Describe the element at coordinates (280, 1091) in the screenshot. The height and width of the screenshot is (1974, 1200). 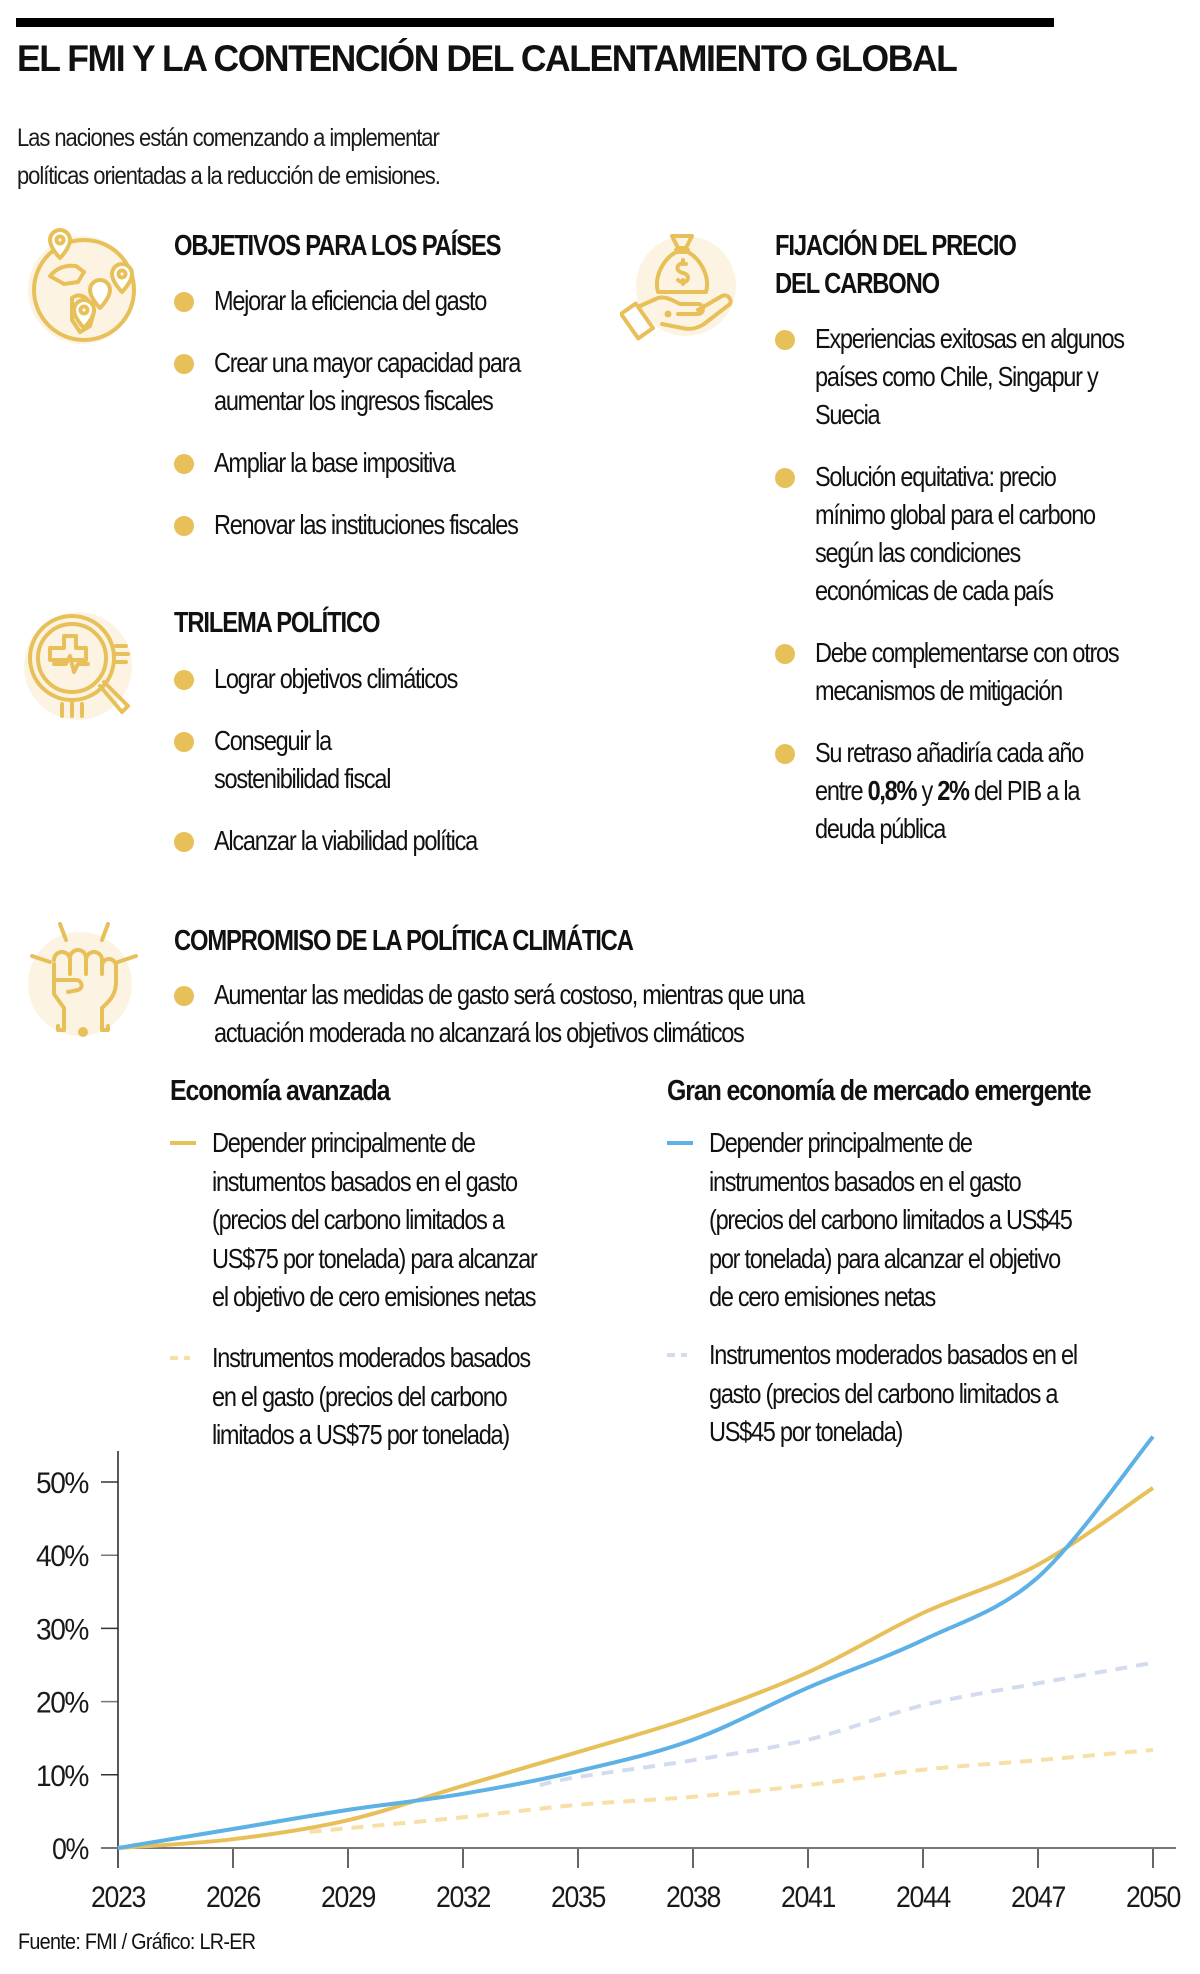
I see `legend-heading-advanced: Economía avanzada` at that location.